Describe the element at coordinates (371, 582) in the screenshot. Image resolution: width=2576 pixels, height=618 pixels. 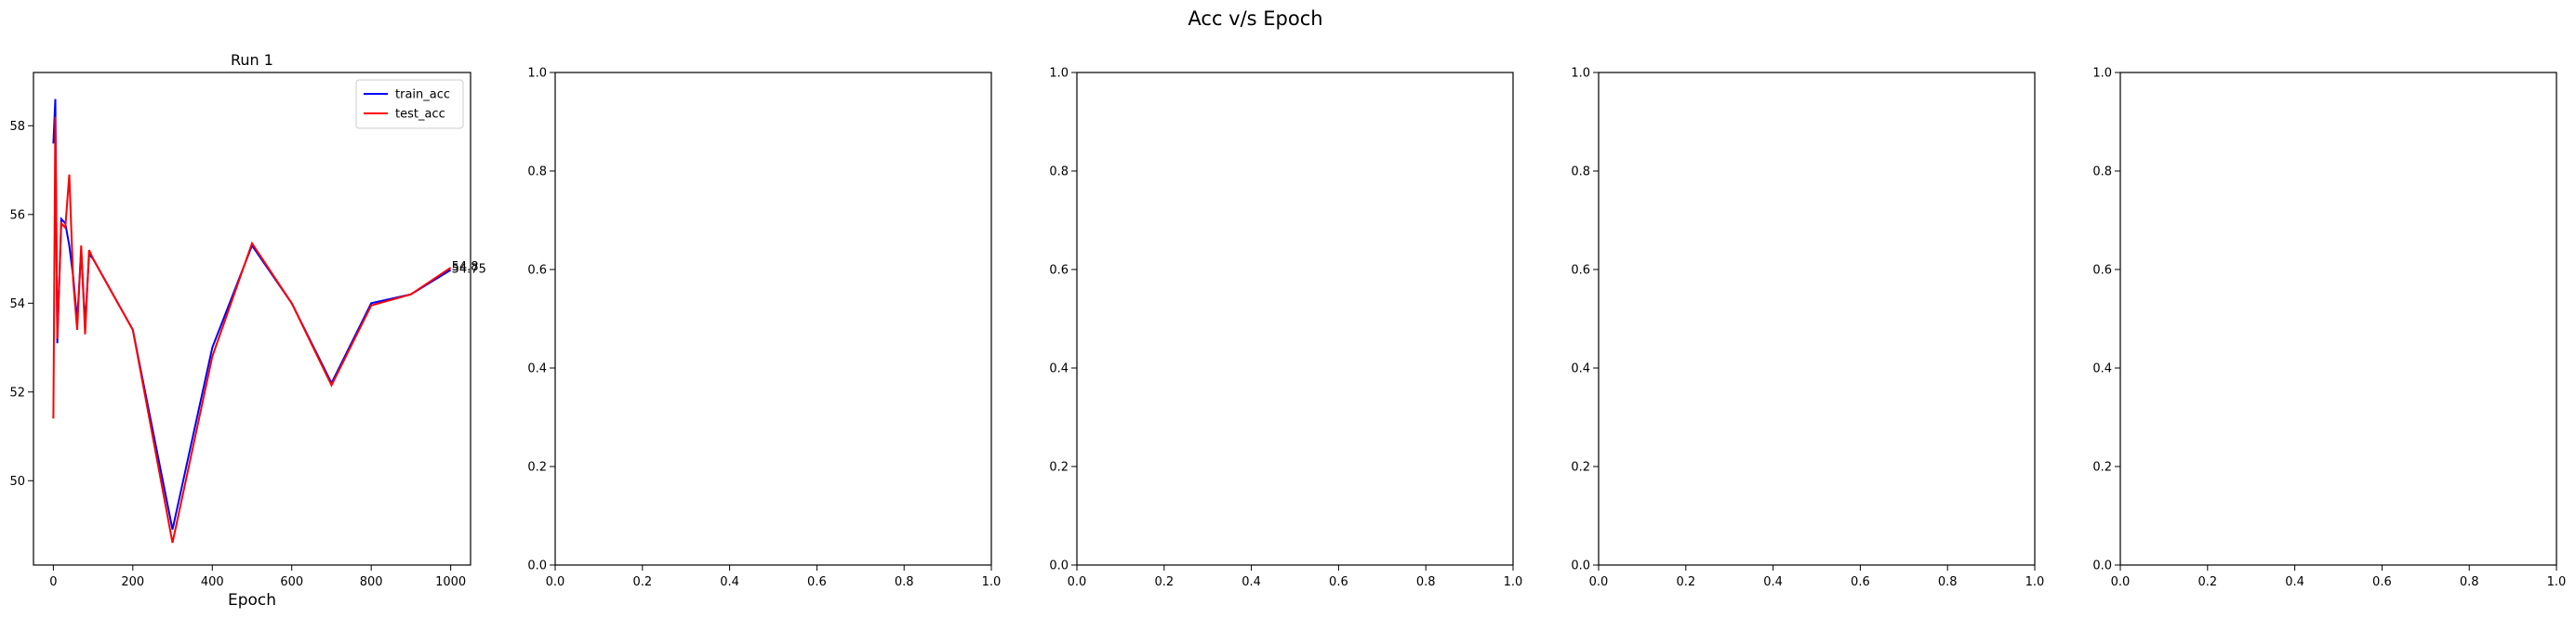
I see `x-tick-label: 800` at that location.